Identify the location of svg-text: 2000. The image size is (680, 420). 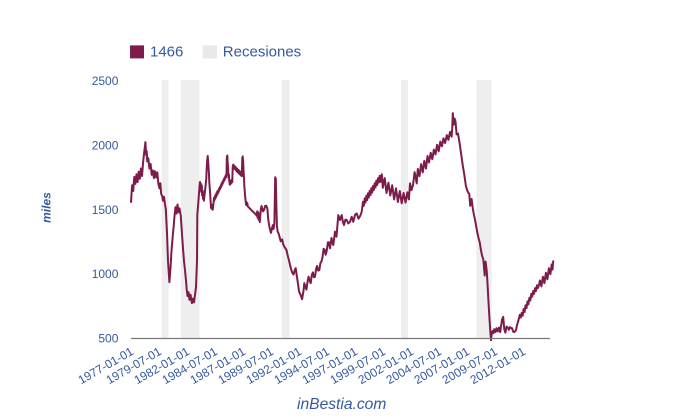
(105, 145).